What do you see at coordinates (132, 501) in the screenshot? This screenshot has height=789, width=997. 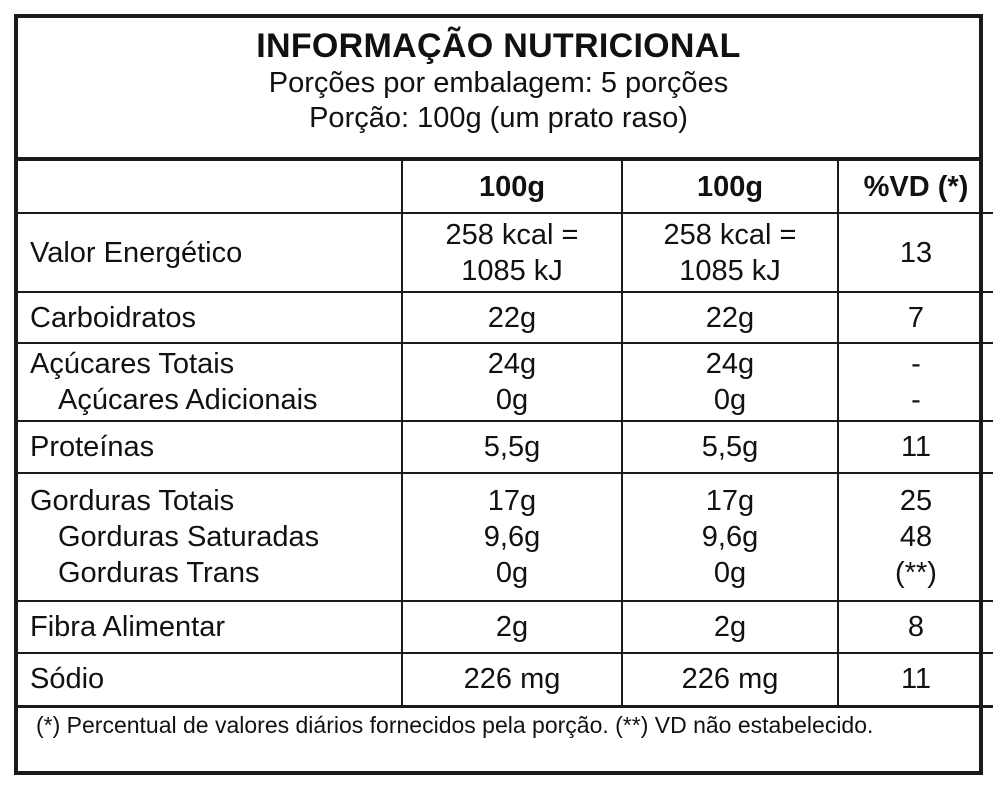 I see `row-label-fat-total: Gorduras Totais` at bounding box center [132, 501].